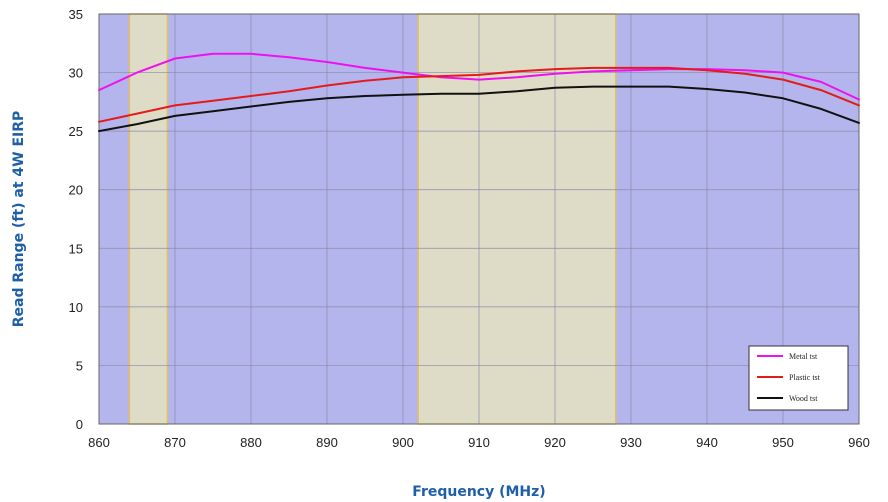 Image resolution: width=888 pixels, height=502 pixels. I want to click on x-tick-label: 920, so click(555, 442).